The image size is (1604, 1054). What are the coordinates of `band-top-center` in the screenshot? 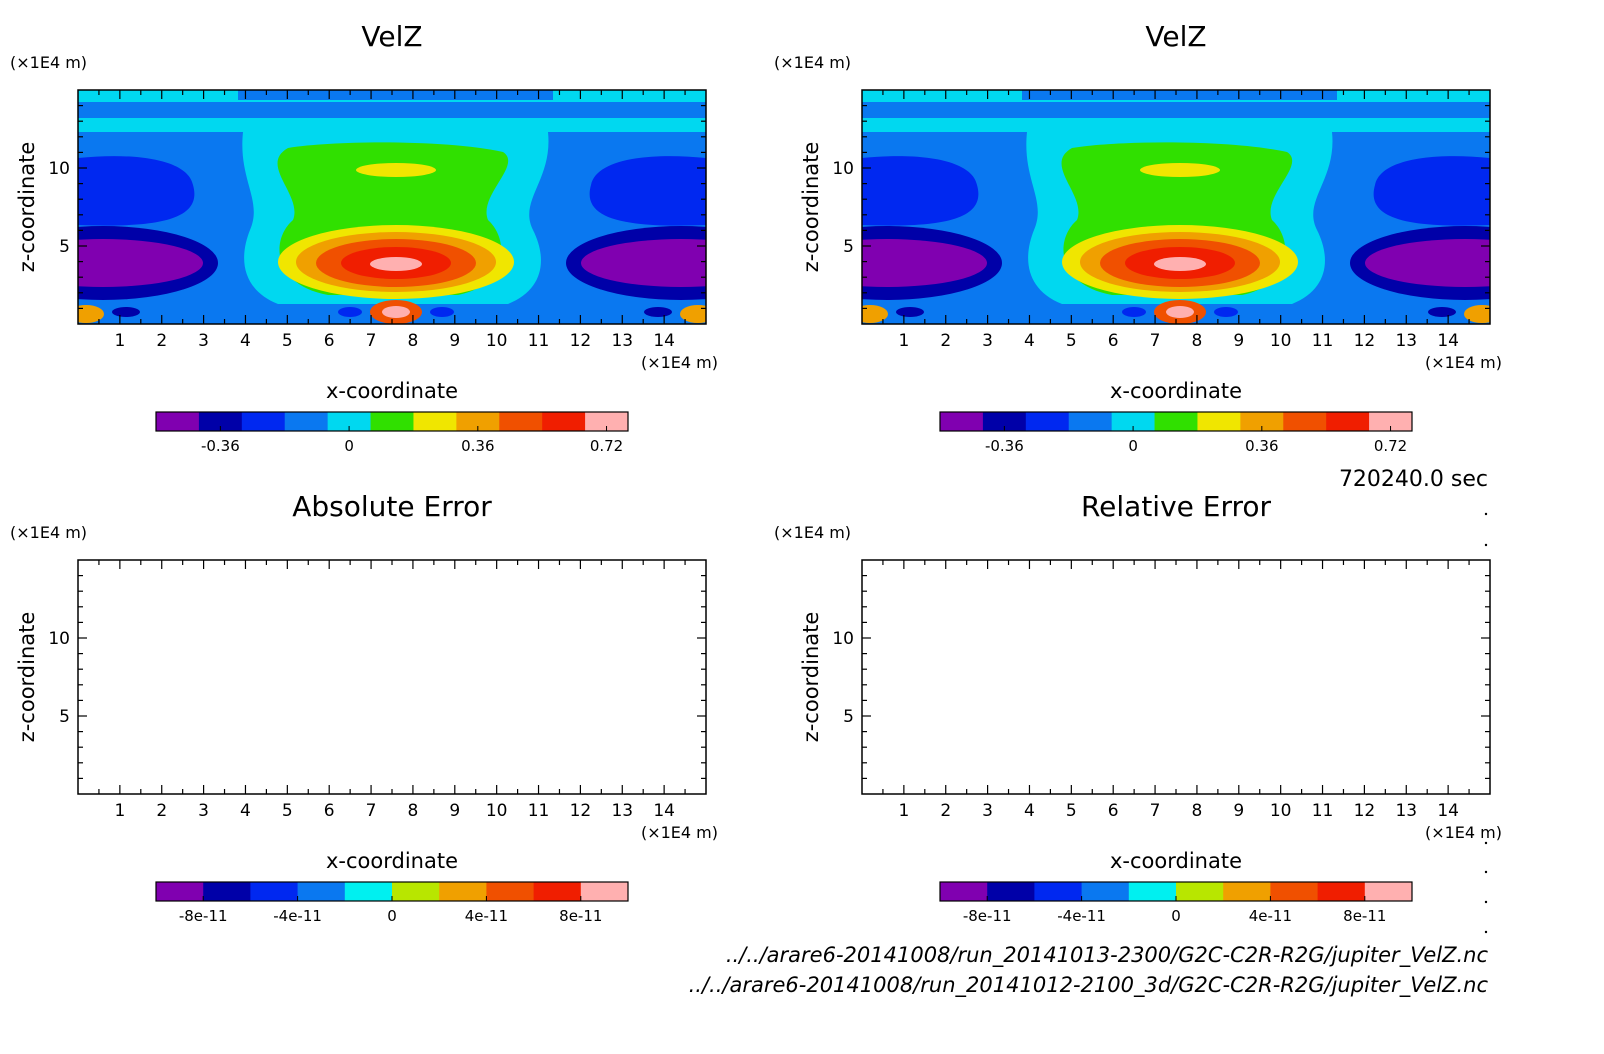 It's located at (395, 95).